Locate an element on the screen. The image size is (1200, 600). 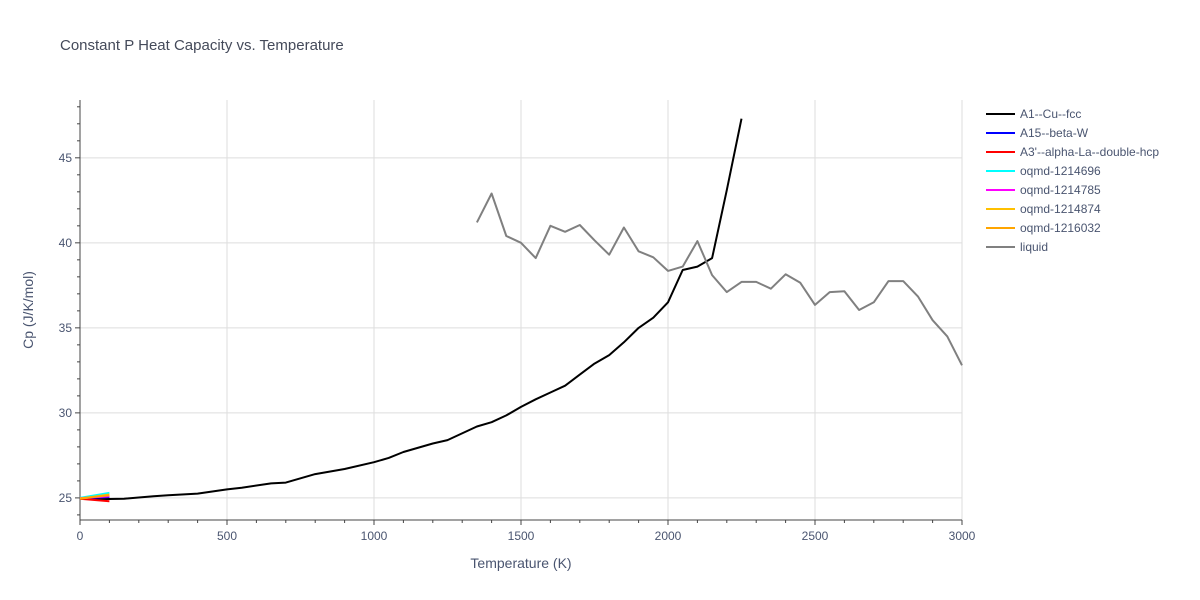
legend-label: oqmd-1214785 is located at coordinates (1060, 190).